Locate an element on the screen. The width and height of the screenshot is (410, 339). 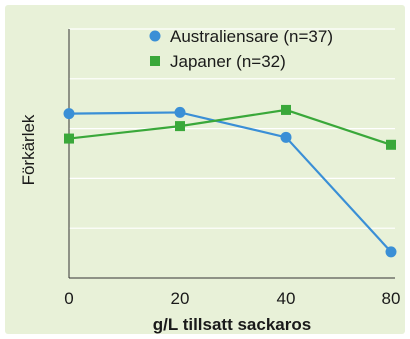
legend-label: Australiensare (n=37) is located at coordinates (251, 36).